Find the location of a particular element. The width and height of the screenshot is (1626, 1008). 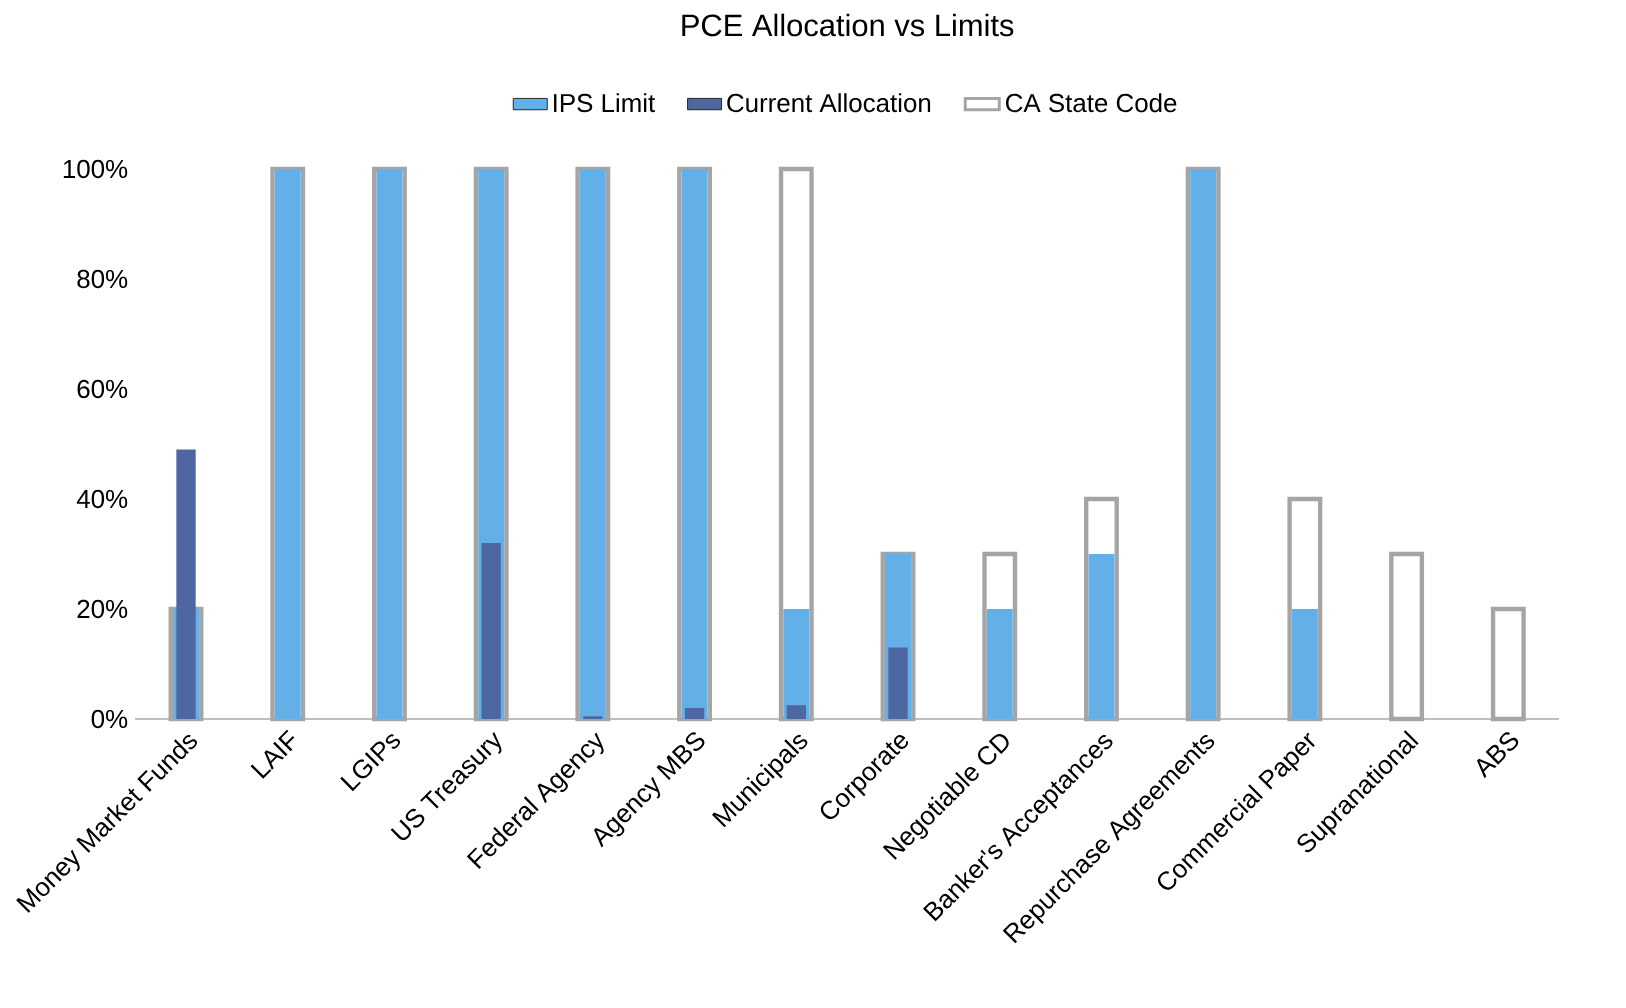

y-tick-label: 40% is located at coordinates (102, 499).